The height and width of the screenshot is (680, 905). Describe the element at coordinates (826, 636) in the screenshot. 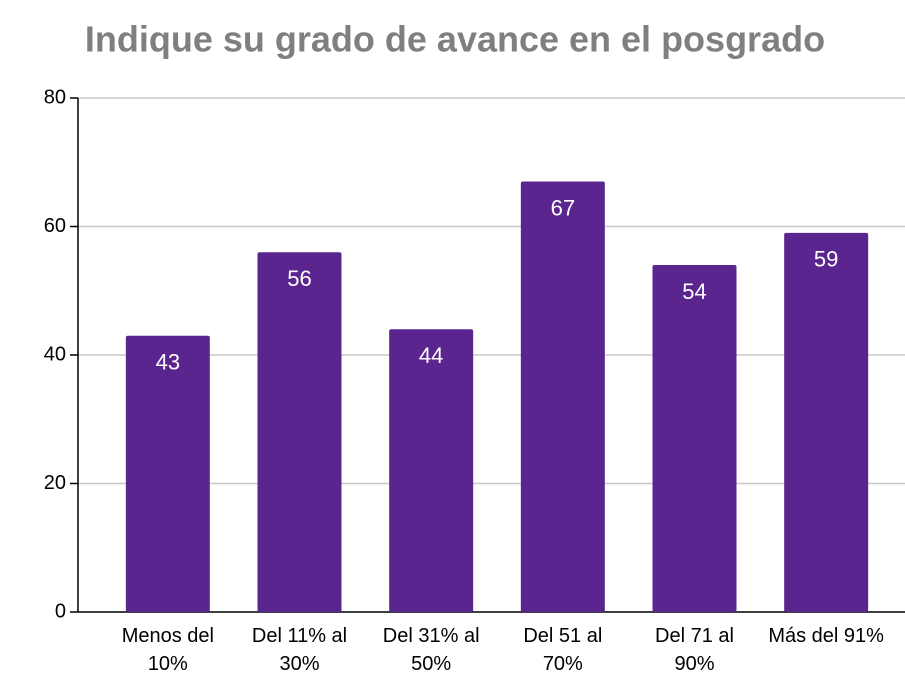

I see `x-tick-label: Más del 91%` at that location.